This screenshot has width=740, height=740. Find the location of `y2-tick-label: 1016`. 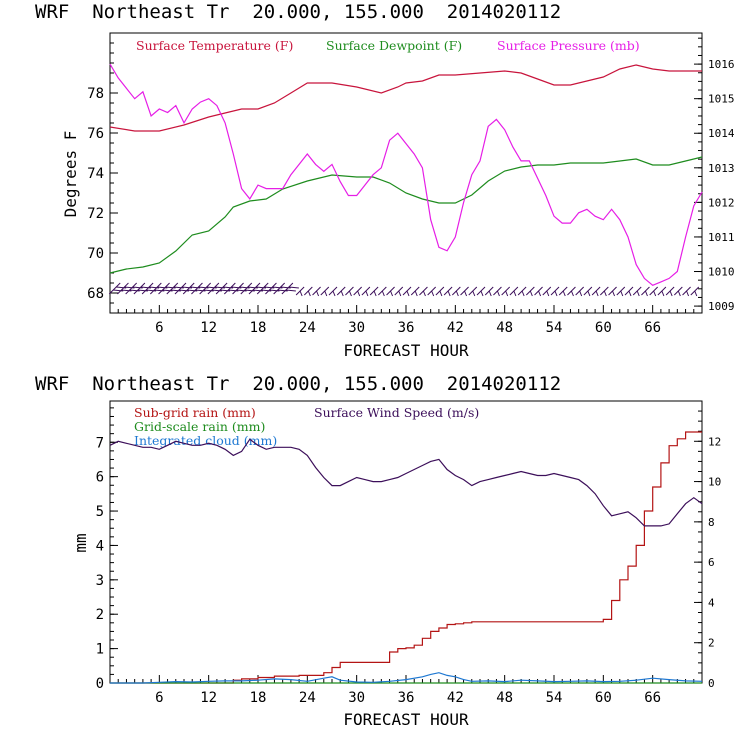

y2-tick-label: 1016 is located at coordinates (721, 64).